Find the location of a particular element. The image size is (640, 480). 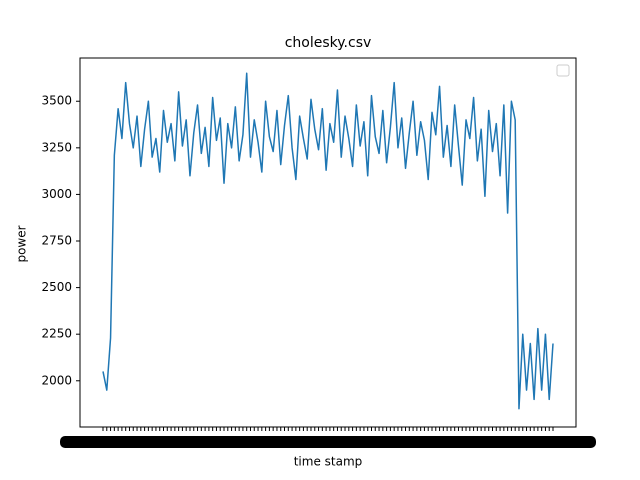

x-tick-labels-overlap is located at coordinates (328, 442).